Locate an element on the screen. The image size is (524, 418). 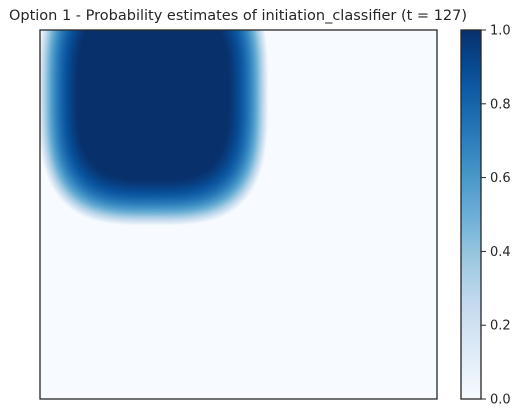
colorbar-fill is located at coordinates (471, 214).